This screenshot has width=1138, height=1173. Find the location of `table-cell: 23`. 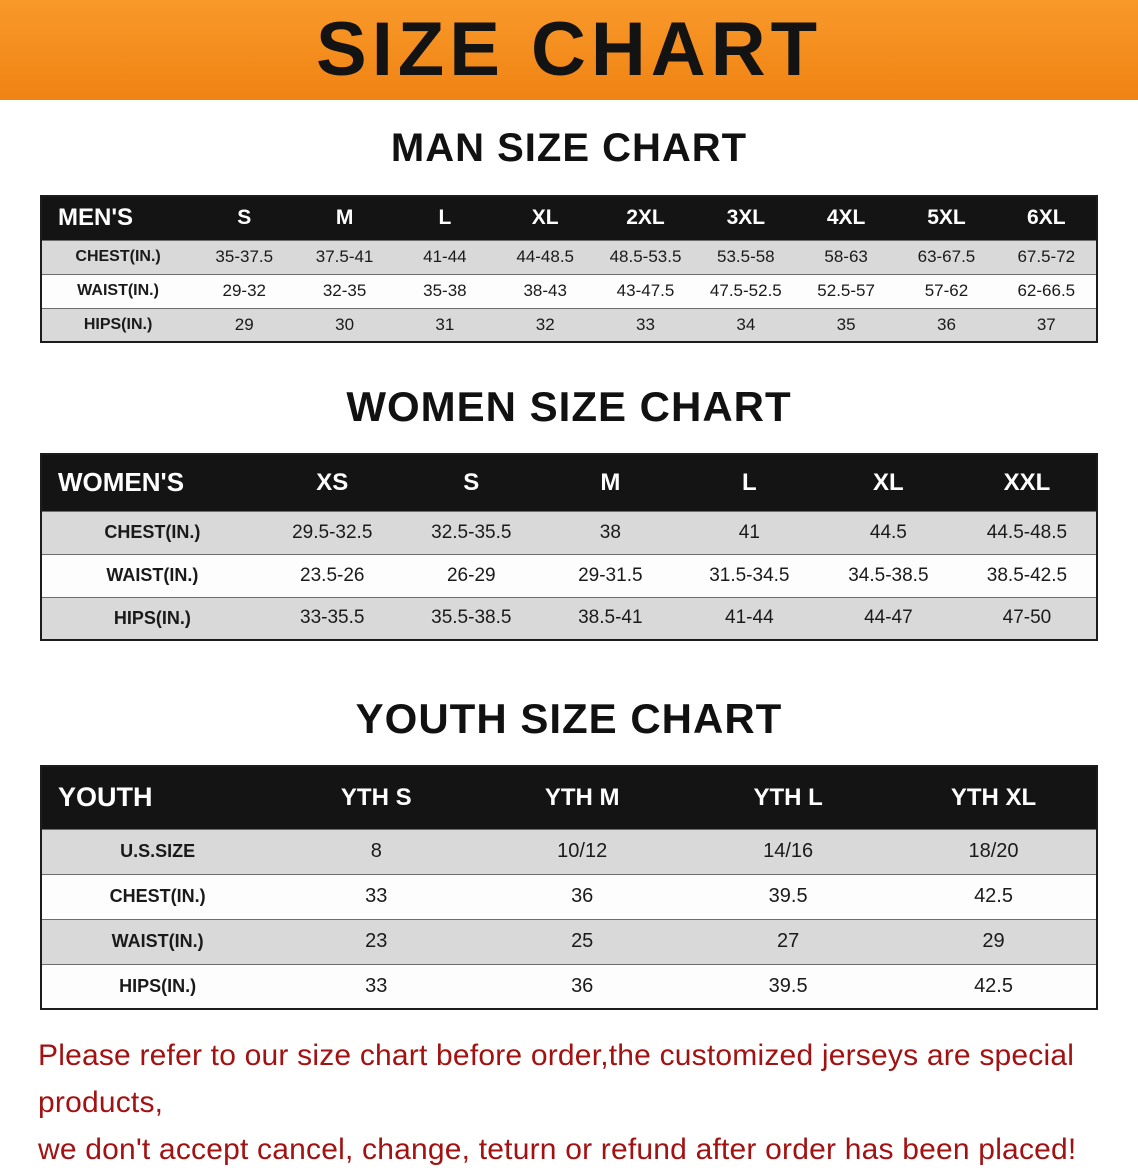

table-cell: 23 is located at coordinates (376, 941).